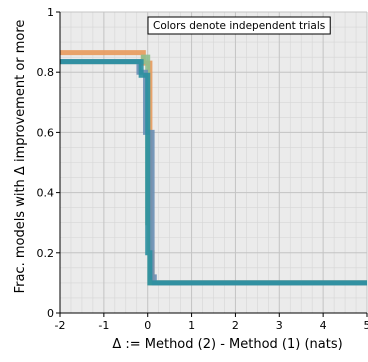 This screenshot has height=362, width=368. I want to click on annotation-text: Colors denote independent trials, so click(239, 26).